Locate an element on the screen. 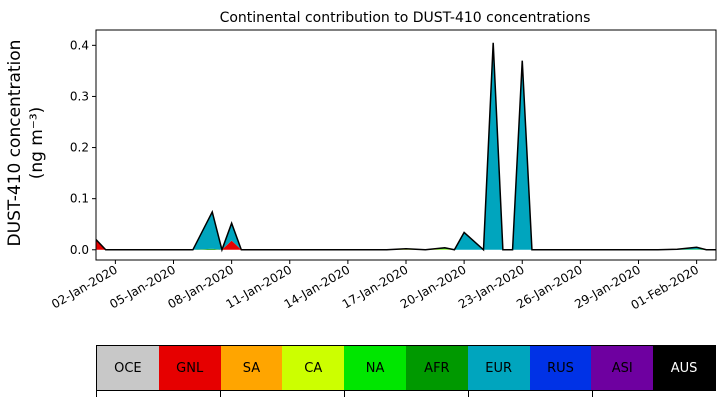 The width and height of the screenshot is (726, 402). legend-item-sa: SA is located at coordinates (251, 368).